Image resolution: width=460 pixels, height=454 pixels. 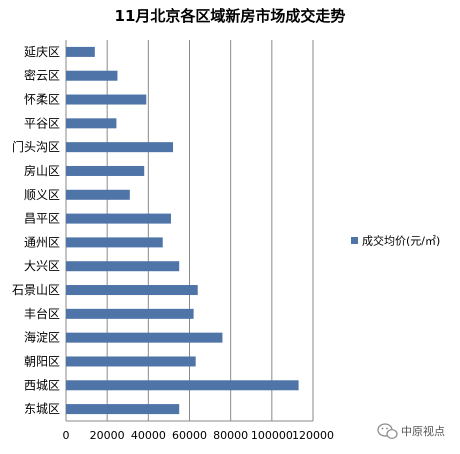 I want to click on category-label: 延庆区, so click(x=42, y=52).